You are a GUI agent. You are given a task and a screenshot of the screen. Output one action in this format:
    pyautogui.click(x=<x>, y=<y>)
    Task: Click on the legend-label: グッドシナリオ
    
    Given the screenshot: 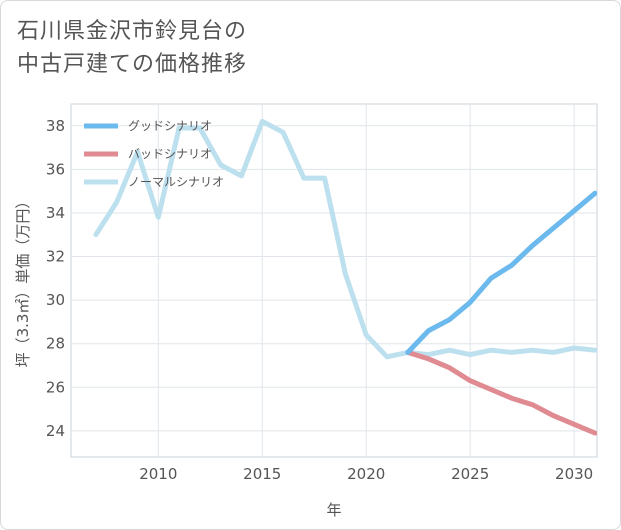 What is the action you would take?
    pyautogui.click(x=170, y=126)
    